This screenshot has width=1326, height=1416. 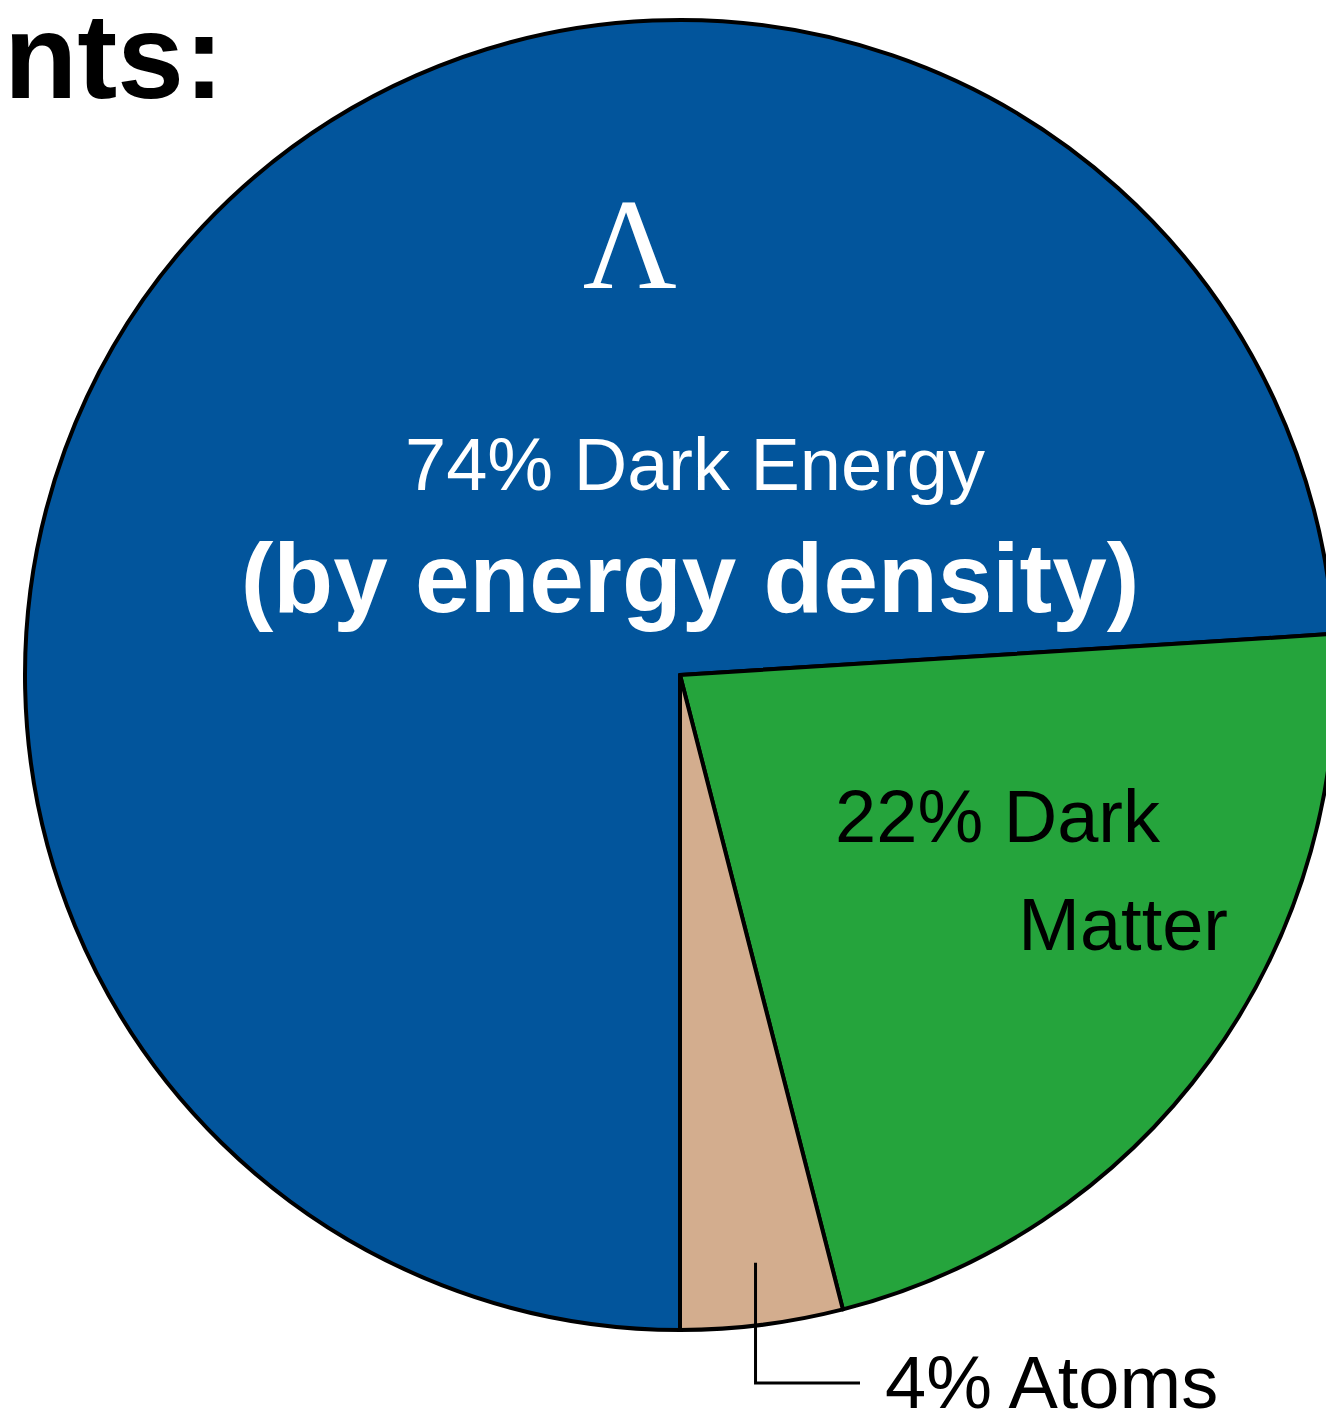 I want to click on slice-label: 74% Dark Energy, so click(x=695, y=464).